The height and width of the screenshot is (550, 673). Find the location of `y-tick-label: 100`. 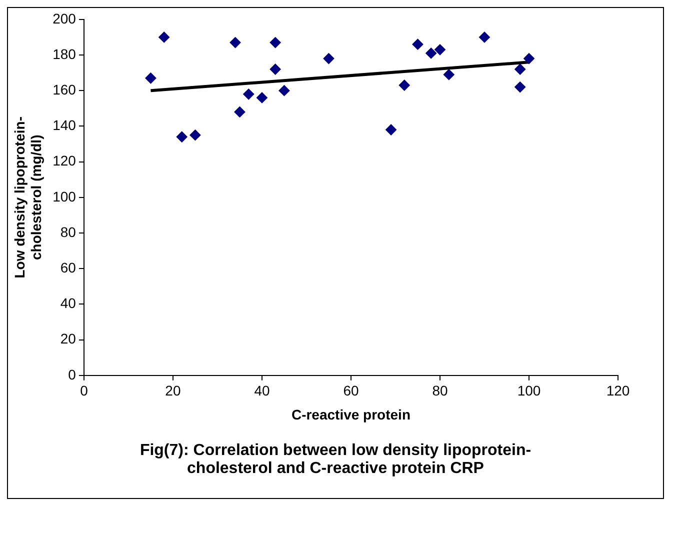

y-tick-label: 100 is located at coordinates (64, 196).